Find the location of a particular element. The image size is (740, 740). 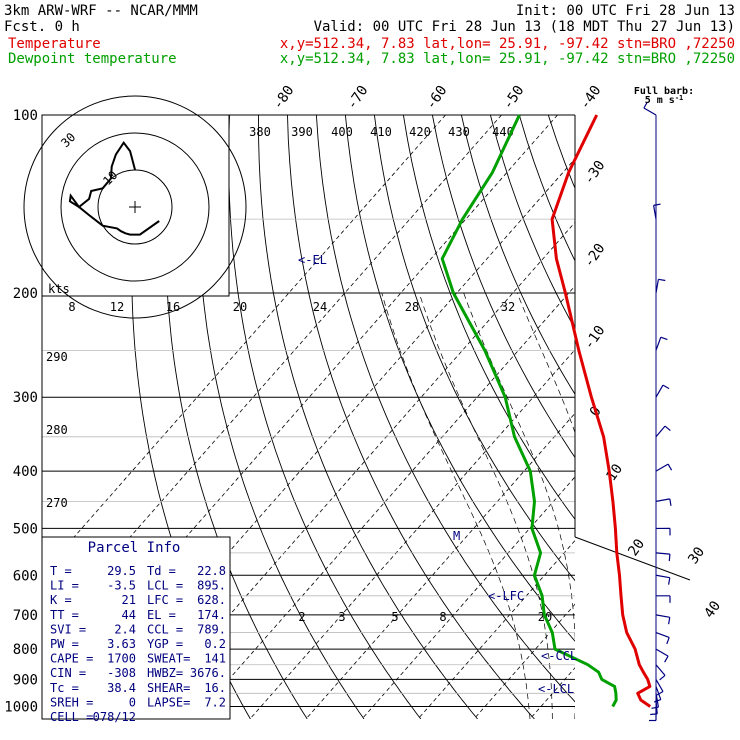

theta-label: 410 is located at coordinates (381, 132).